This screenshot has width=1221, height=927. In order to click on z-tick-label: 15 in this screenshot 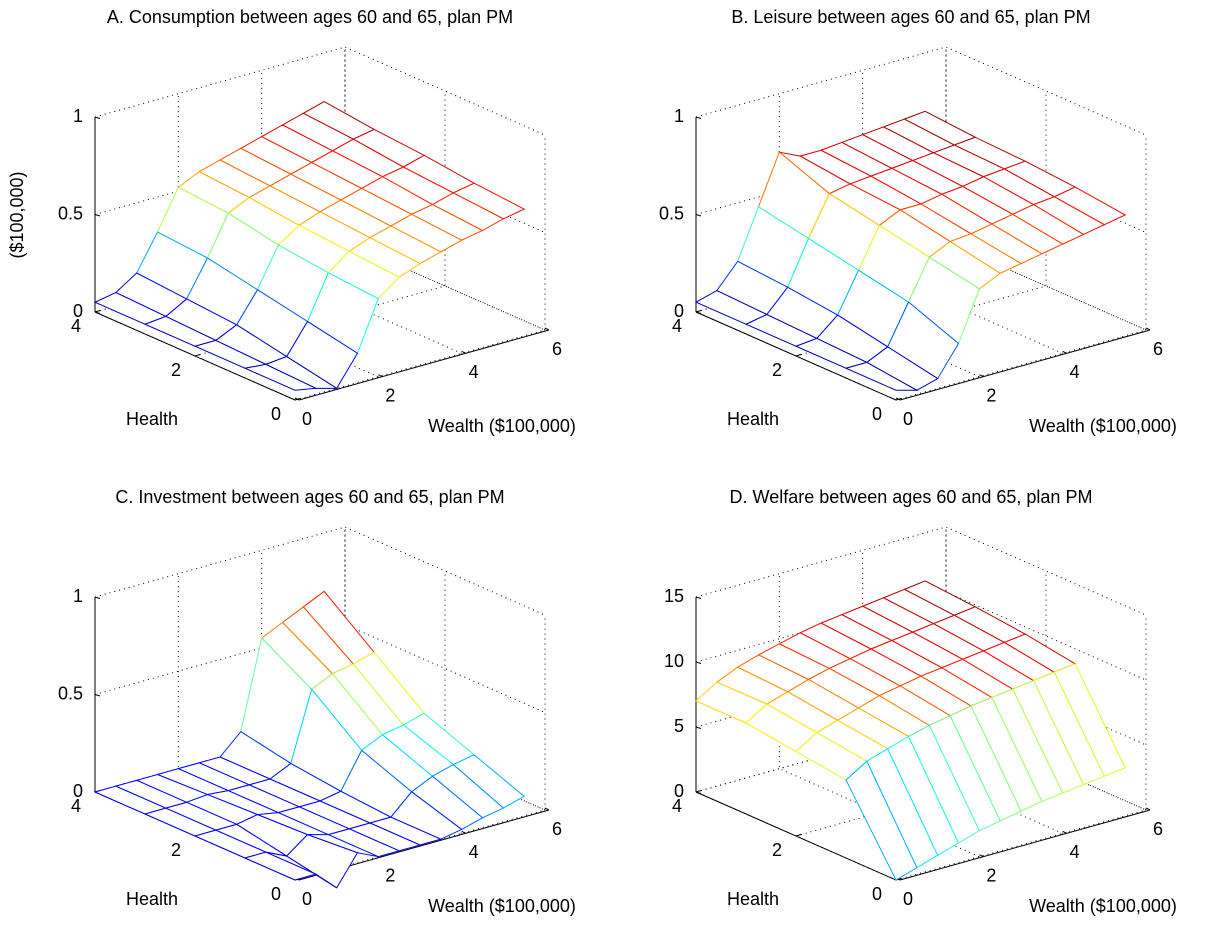, I will do `click(674, 596)`.